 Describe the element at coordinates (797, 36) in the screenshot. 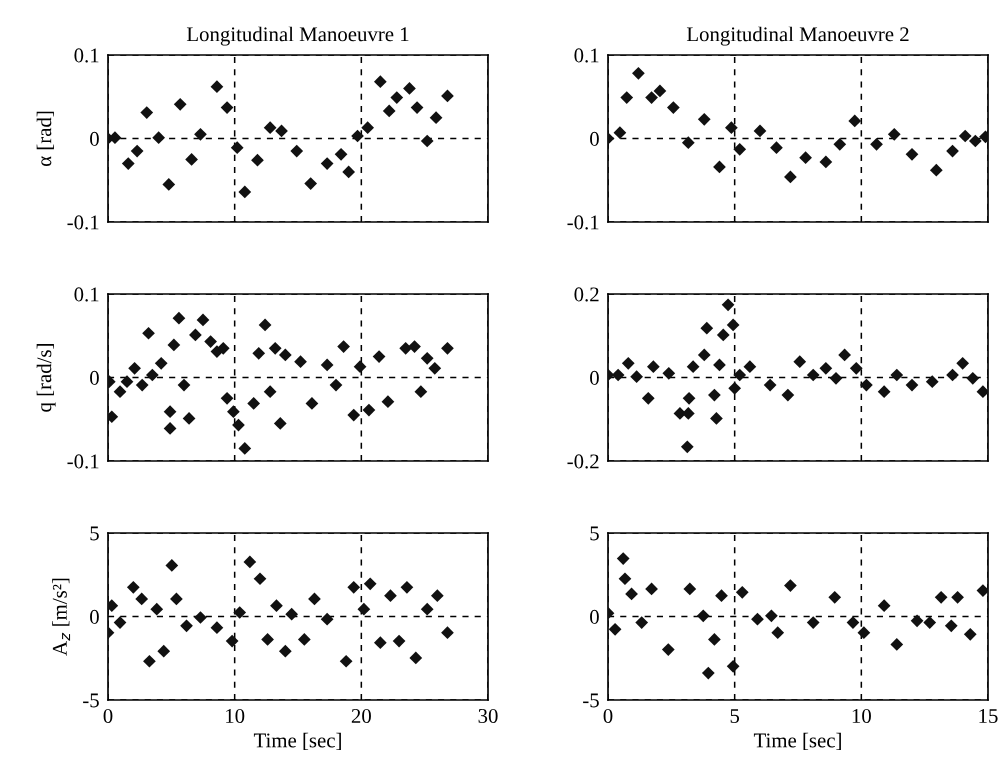

I see `chart-title: Longitudinal Manoeuvre 2` at that location.